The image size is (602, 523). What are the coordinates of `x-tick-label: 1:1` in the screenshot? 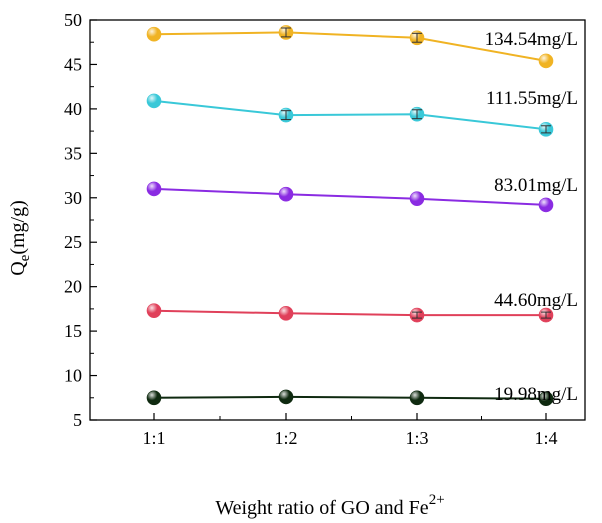 It's located at (153, 438).